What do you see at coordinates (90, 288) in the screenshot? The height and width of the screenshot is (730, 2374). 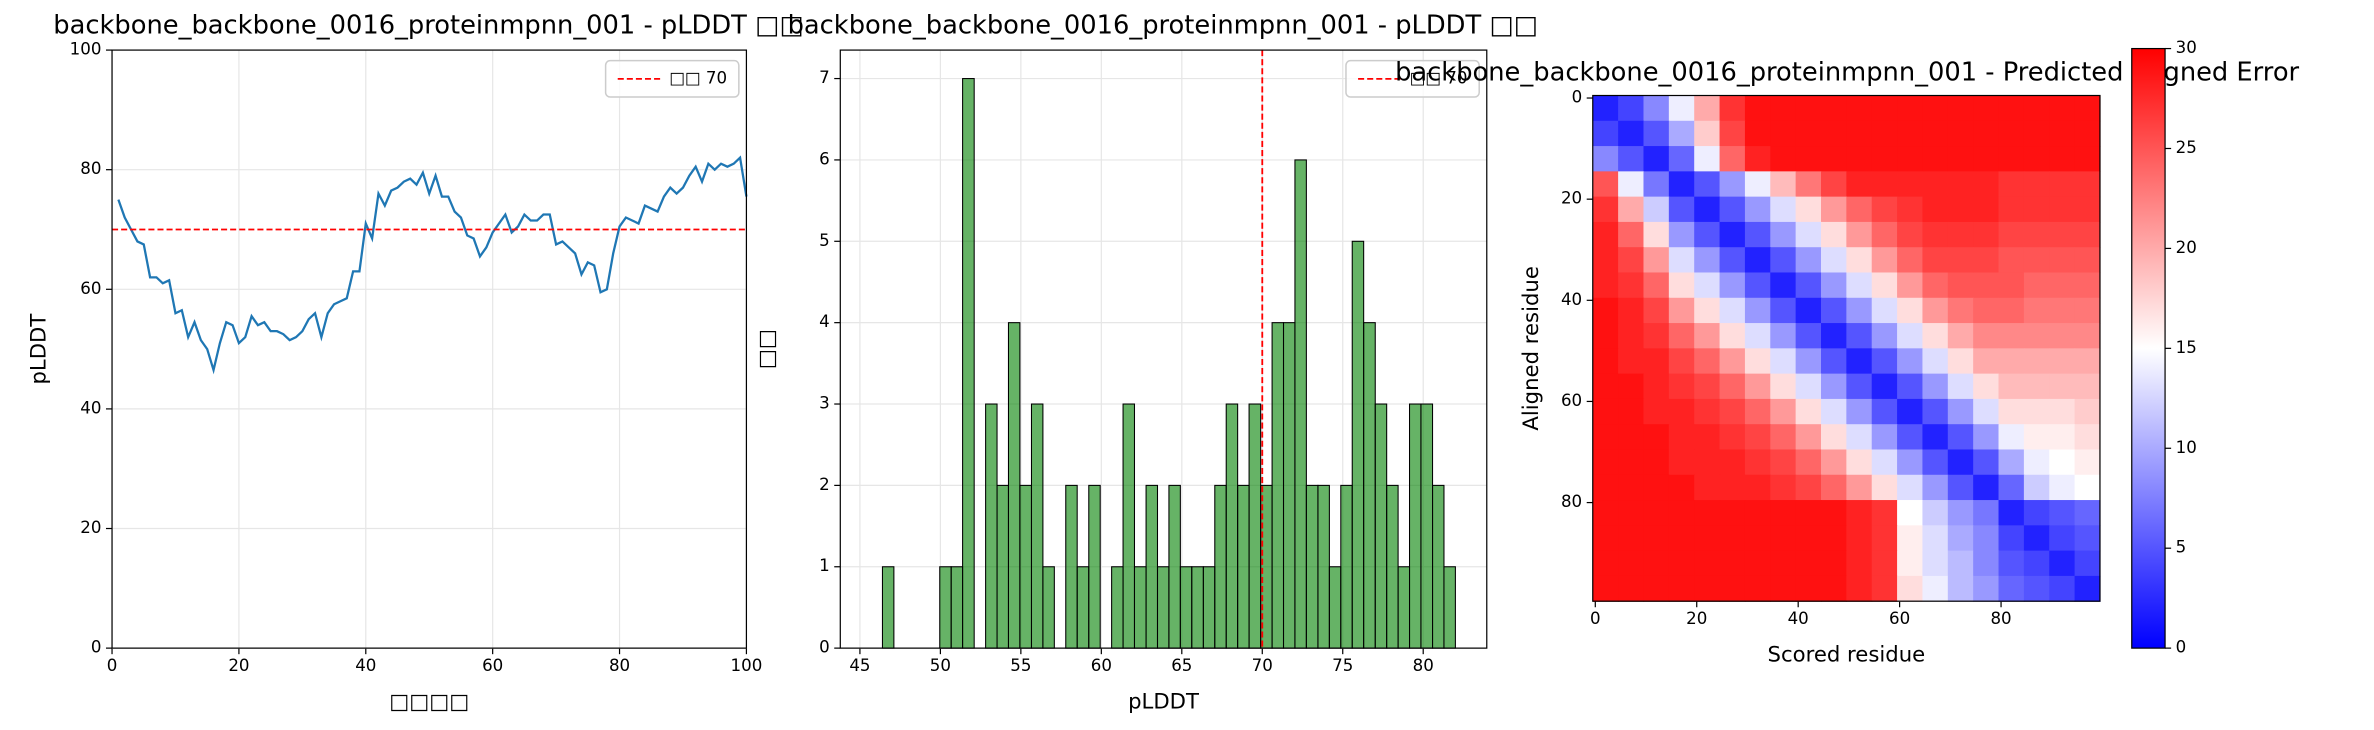 I see `y-tick-label: 60` at bounding box center [90, 288].